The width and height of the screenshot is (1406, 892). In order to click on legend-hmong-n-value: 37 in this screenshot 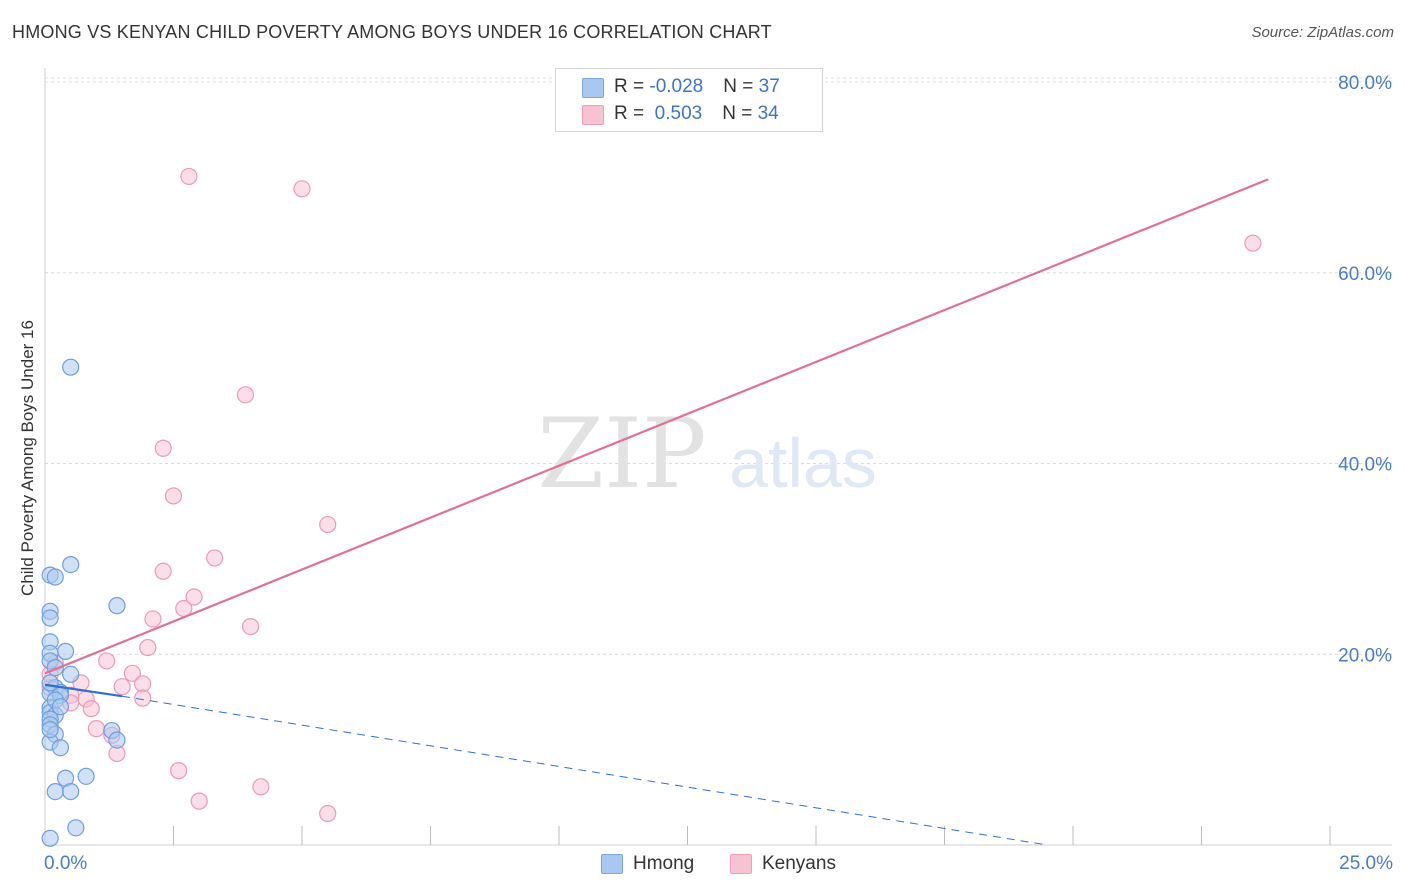, I will do `click(769, 86)`.